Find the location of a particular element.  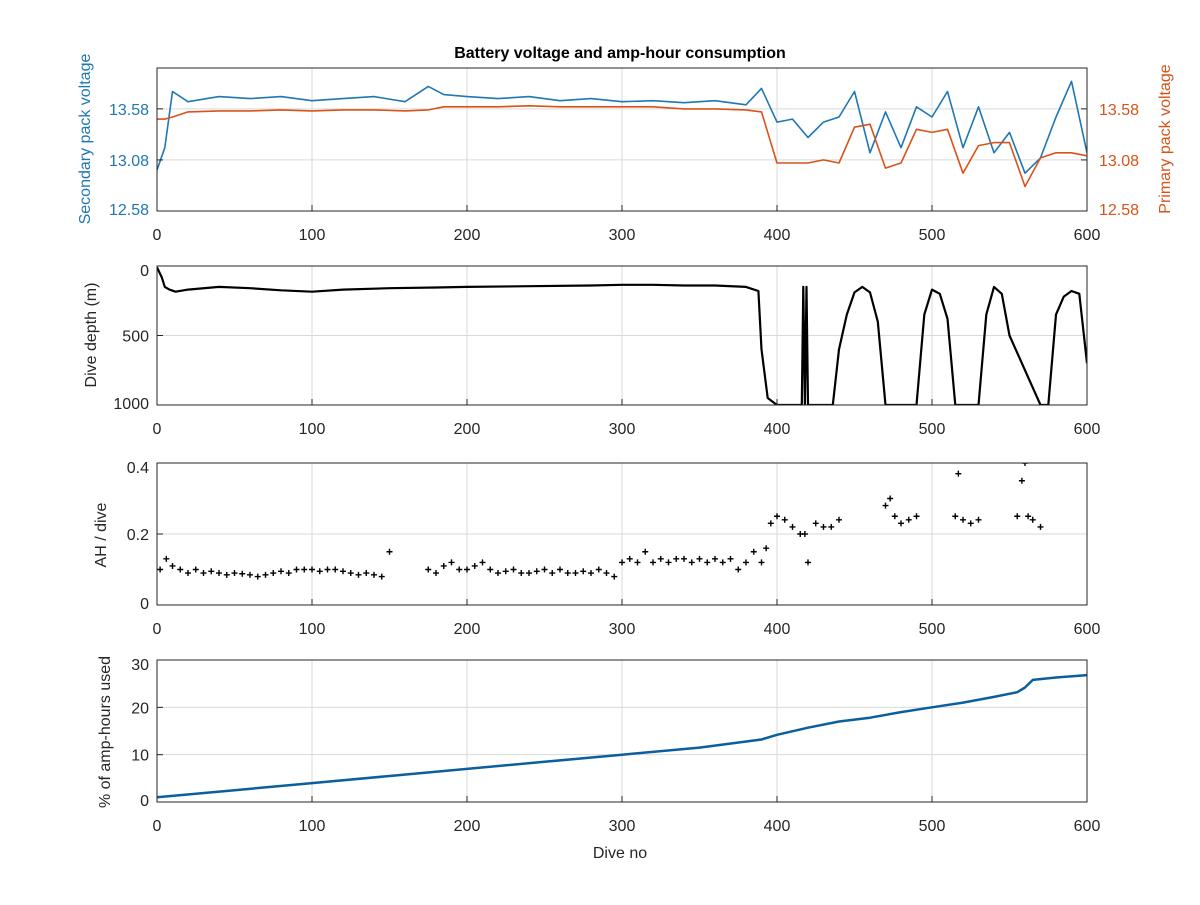

y-tick-label: 500 is located at coordinates (135, 337).